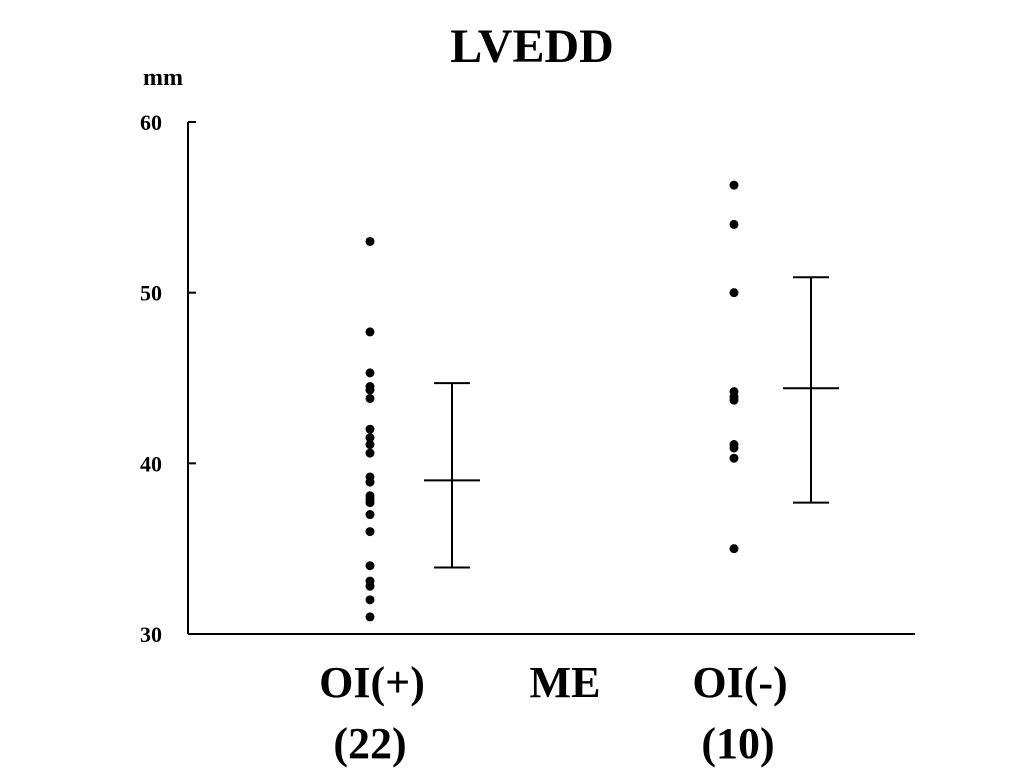  I want to click on category-label: ME, so click(565, 682).